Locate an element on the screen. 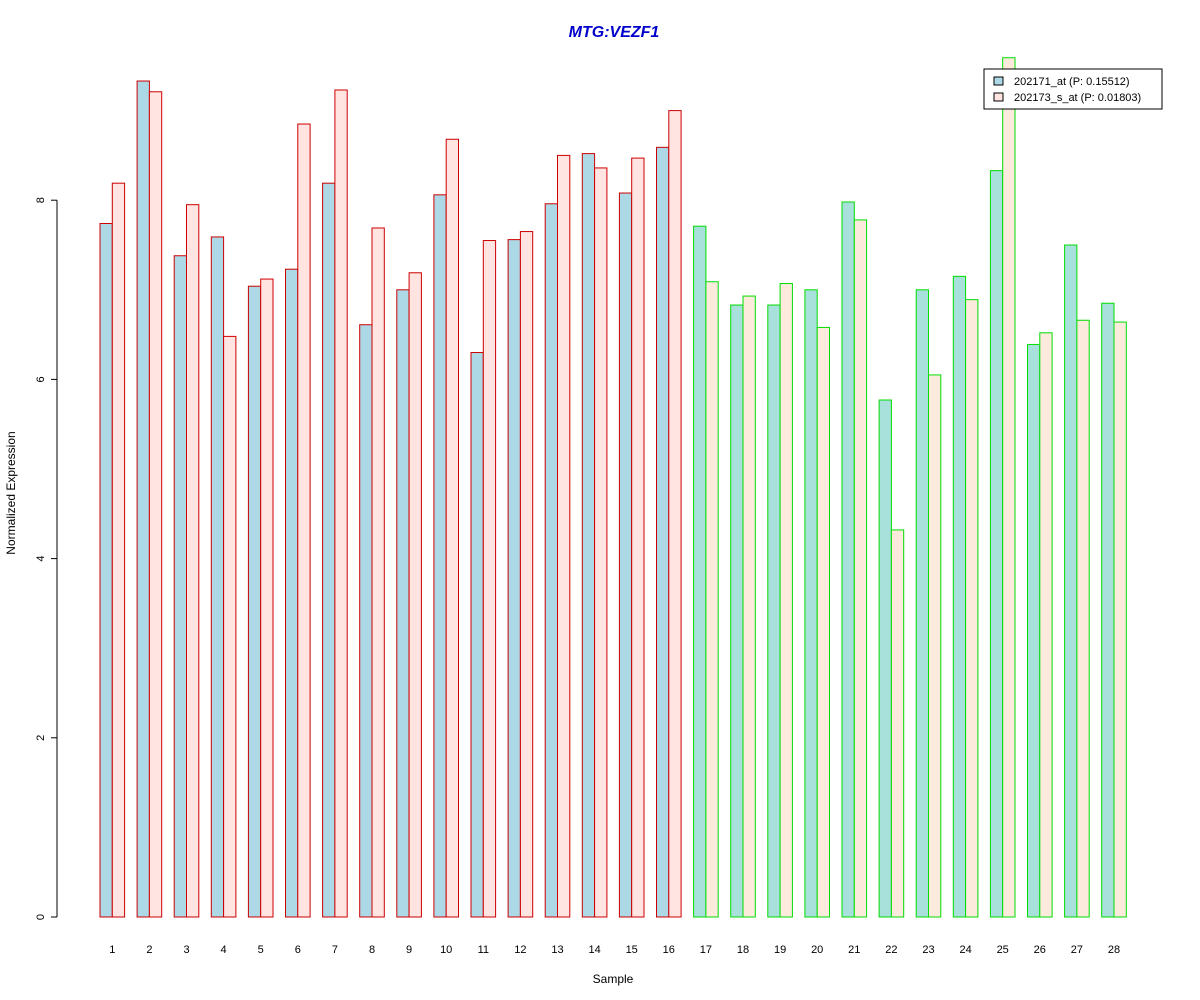  x-tick-label: 25 is located at coordinates (1003, 950).